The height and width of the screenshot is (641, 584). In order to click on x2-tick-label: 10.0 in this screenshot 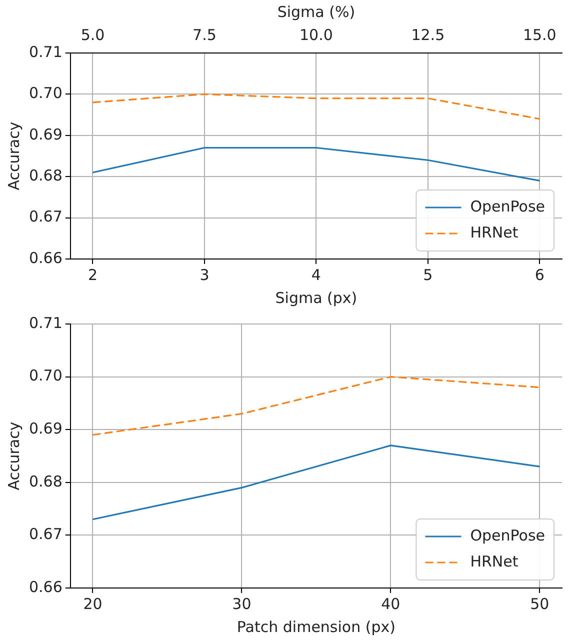, I will do `click(316, 35)`.